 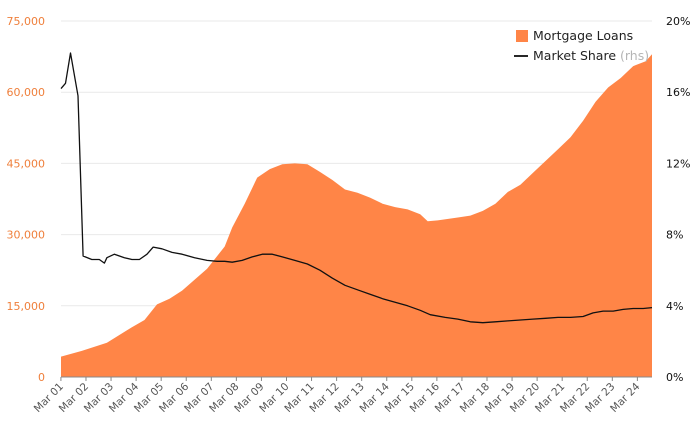 What do you see at coordinates (26, 306) in the screenshot?
I see `left-tick-label: 15,000` at bounding box center [26, 306].